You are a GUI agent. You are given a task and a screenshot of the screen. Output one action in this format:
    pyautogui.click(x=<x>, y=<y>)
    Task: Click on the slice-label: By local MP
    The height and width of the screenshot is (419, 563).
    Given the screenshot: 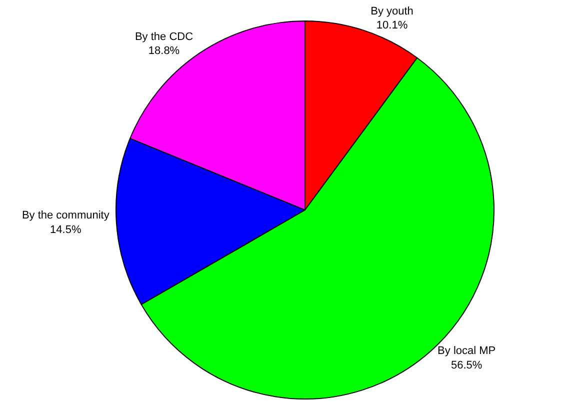 What is the action you would take?
    pyautogui.click(x=467, y=351)
    